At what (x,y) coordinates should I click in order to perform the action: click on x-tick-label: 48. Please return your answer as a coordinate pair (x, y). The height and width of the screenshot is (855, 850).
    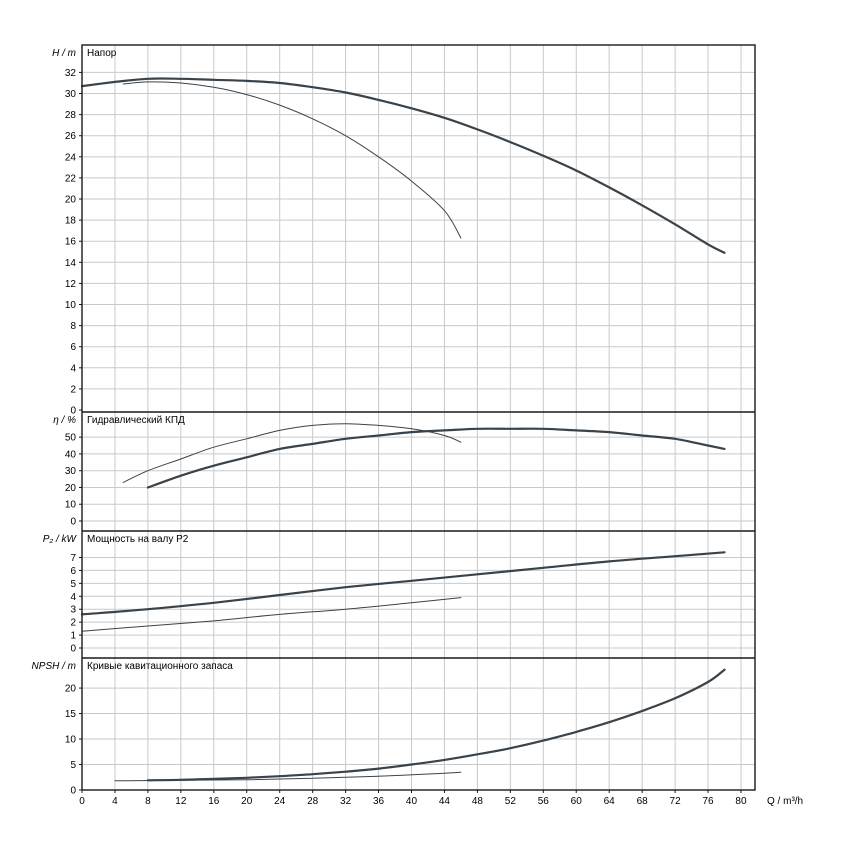
    Looking at the image, I should click on (478, 801).